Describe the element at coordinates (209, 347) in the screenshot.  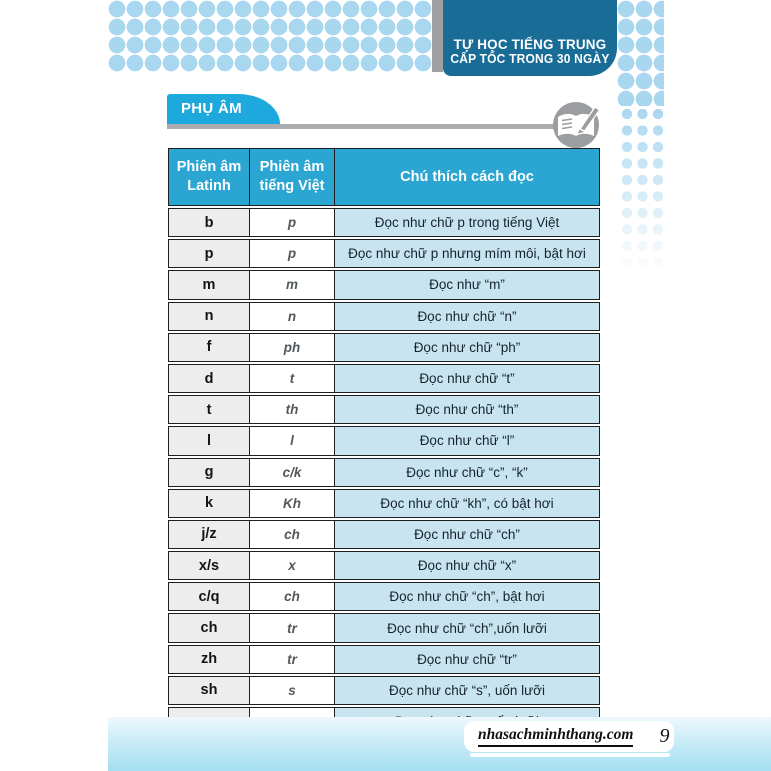
I see `cell-pinyin-latin: f` at that location.